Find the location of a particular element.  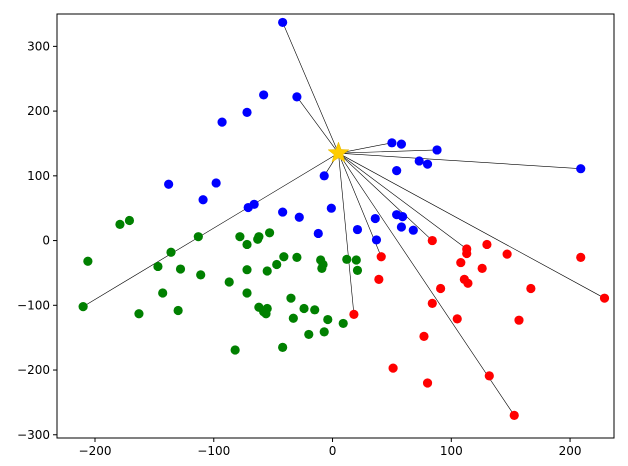

x-tick-label: 100 is located at coordinates (451, 451).